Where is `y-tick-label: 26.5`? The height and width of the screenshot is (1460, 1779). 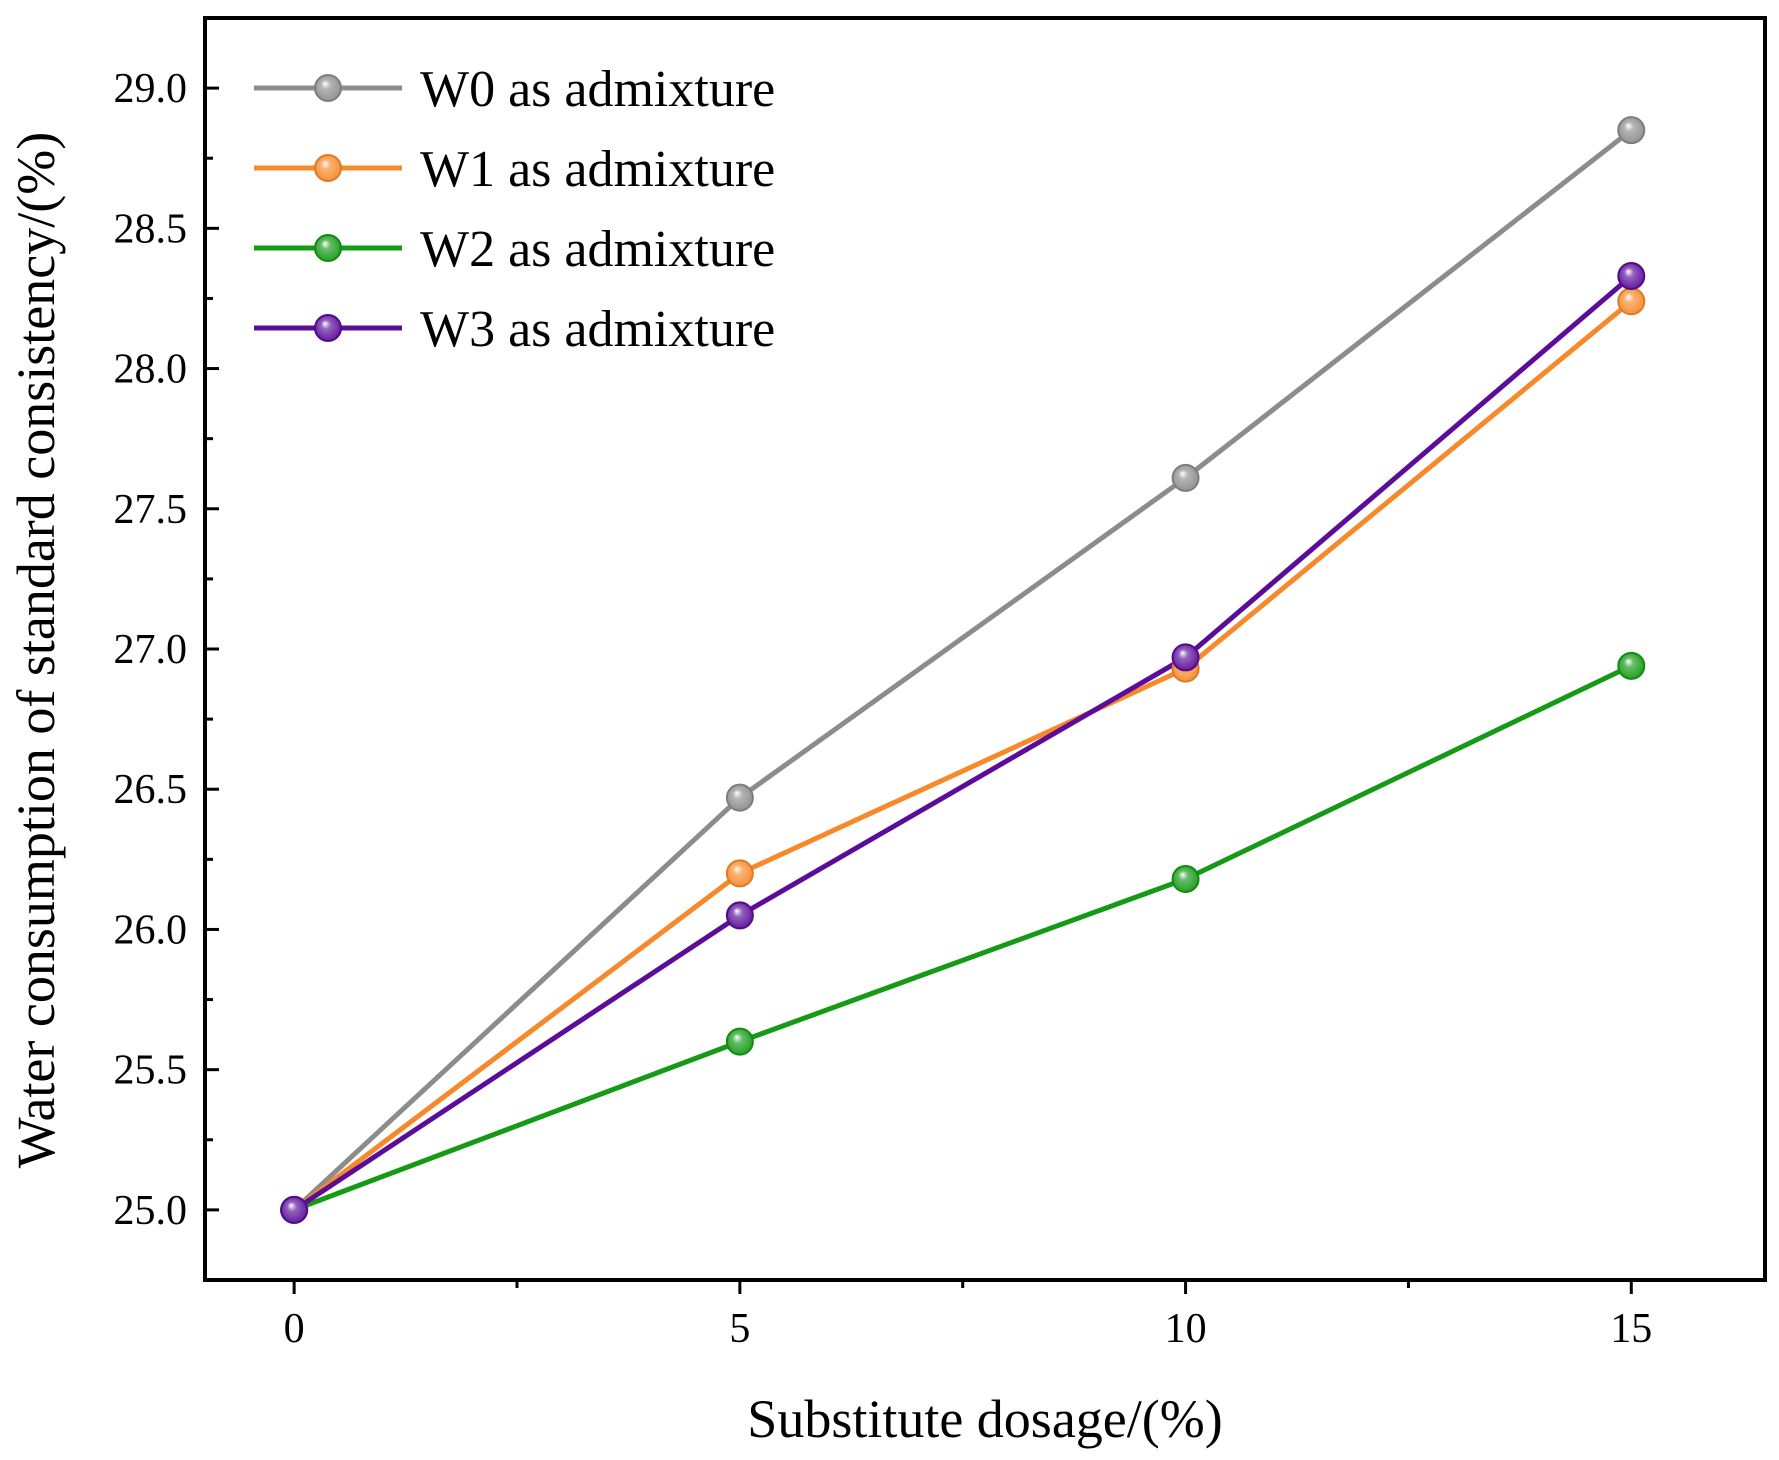
y-tick-label: 26.5 is located at coordinates (151, 790).